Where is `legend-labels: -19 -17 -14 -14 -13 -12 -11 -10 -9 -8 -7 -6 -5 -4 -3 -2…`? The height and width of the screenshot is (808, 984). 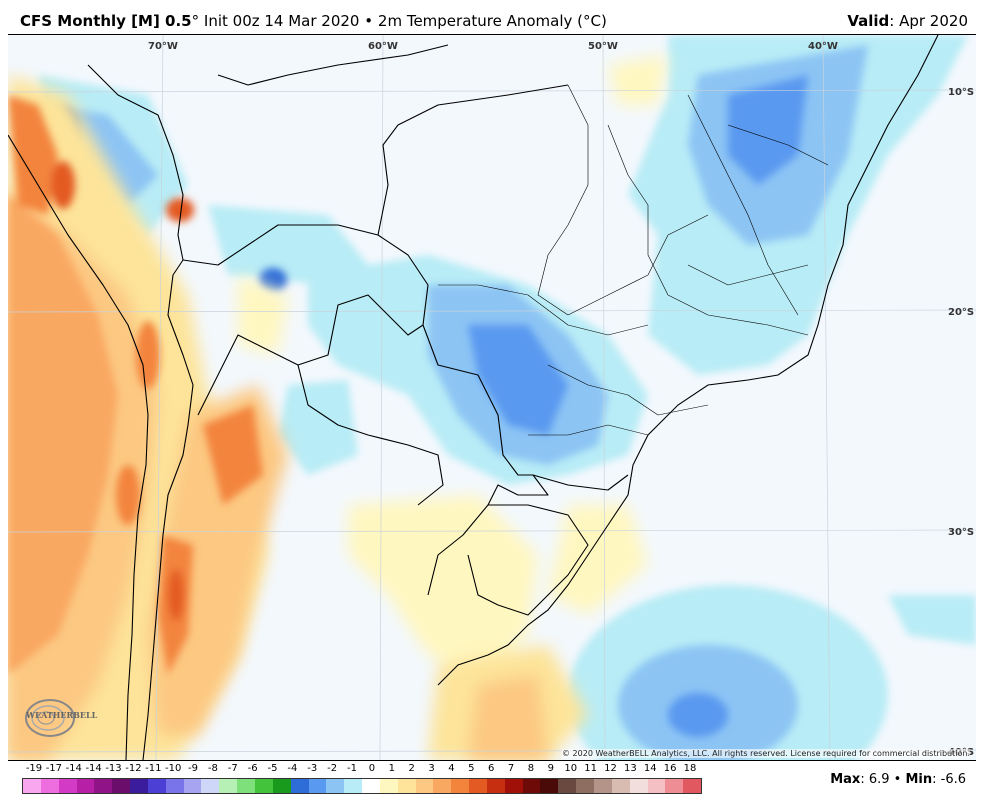 legend-labels: -19 -17 -14 -14 -13 -12 -11 -10 -9 -8 -7 -6 -5 -4 -3 -2… is located at coordinates (362, 770).